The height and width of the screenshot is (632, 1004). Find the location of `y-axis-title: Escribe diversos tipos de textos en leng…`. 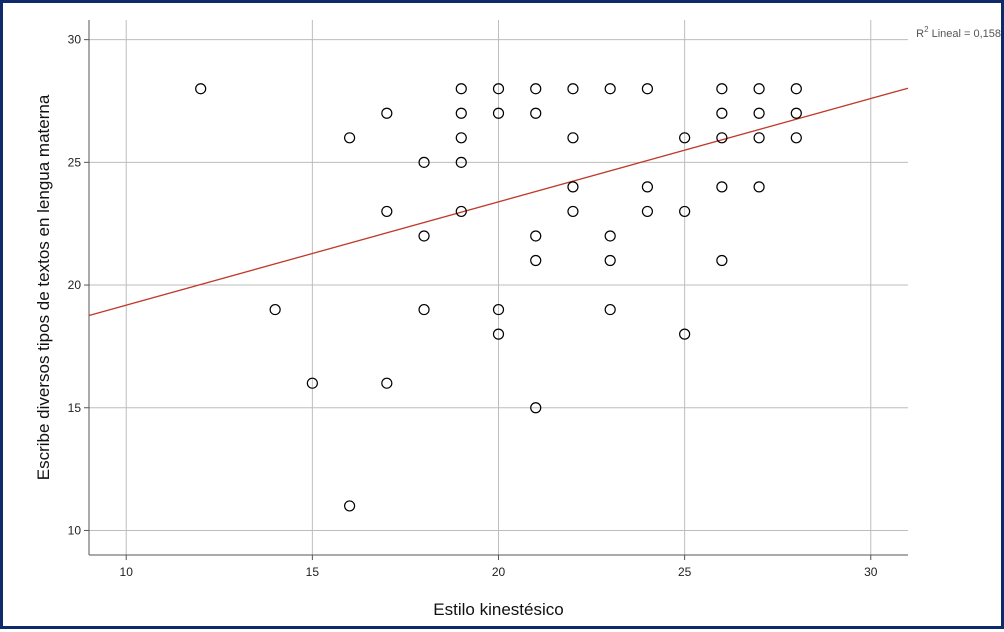

y-axis-title: Escribe diversos tipos de textos en leng… is located at coordinates (43, 287).